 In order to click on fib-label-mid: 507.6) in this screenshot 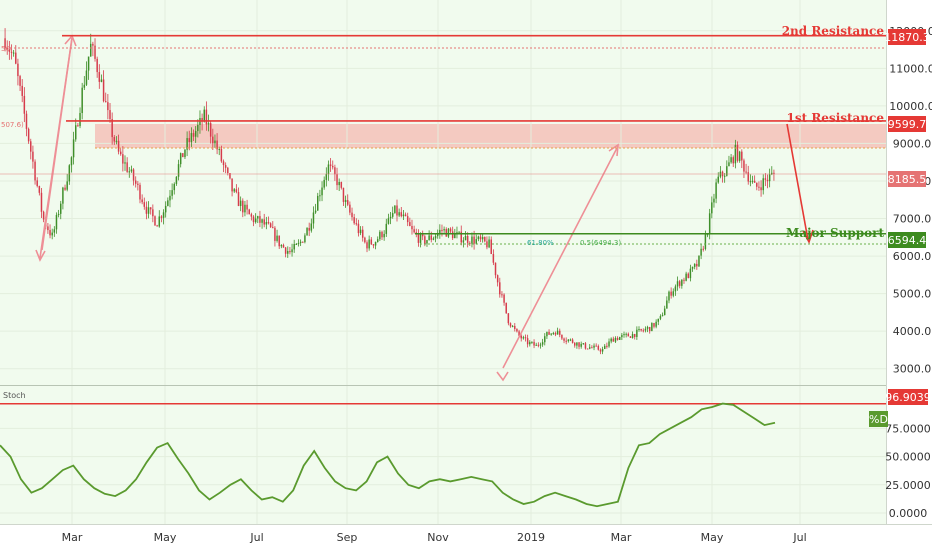, I will do `click(12, 125)`.